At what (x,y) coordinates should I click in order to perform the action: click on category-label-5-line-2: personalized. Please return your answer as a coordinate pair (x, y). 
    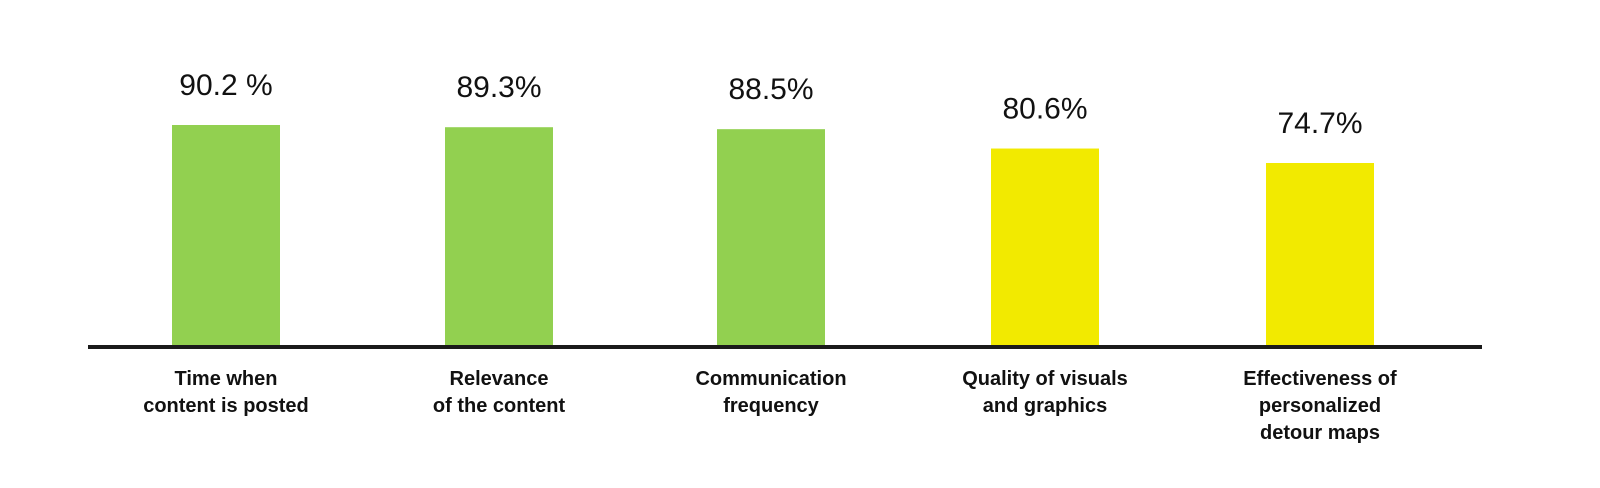
    Looking at the image, I should click on (1320, 406).